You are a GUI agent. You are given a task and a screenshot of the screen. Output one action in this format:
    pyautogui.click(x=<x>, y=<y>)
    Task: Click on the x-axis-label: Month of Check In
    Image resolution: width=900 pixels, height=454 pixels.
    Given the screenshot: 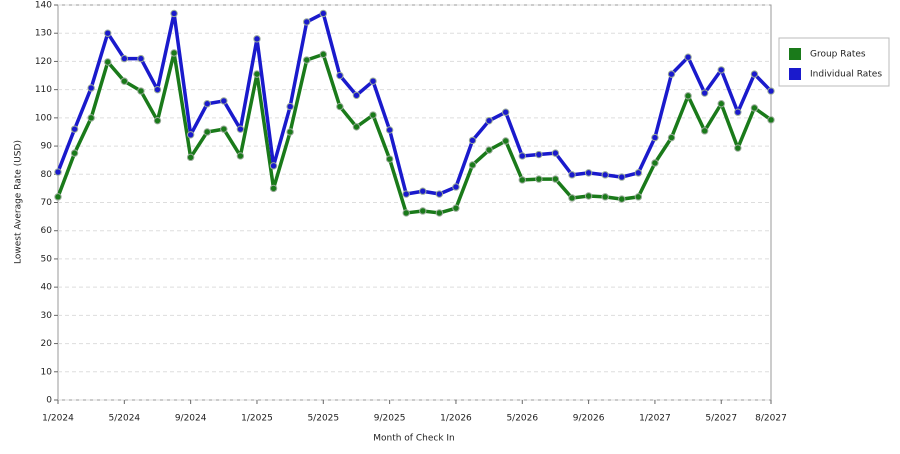 What is the action you would take?
    pyautogui.click(x=414, y=439)
    